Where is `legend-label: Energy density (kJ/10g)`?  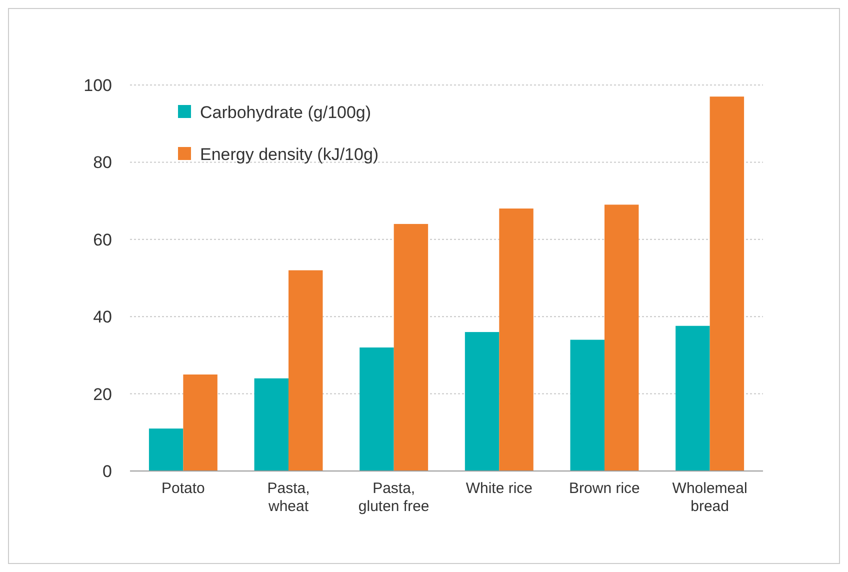 legend-label: Energy density (kJ/10g) is located at coordinates (289, 154).